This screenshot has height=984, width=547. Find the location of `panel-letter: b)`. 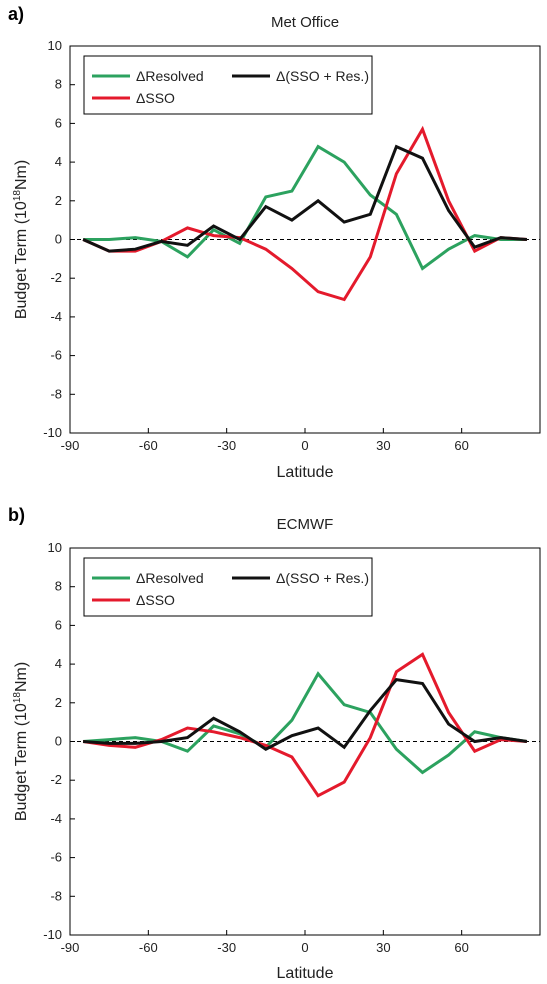

panel-letter: b) is located at coordinates (16, 515).